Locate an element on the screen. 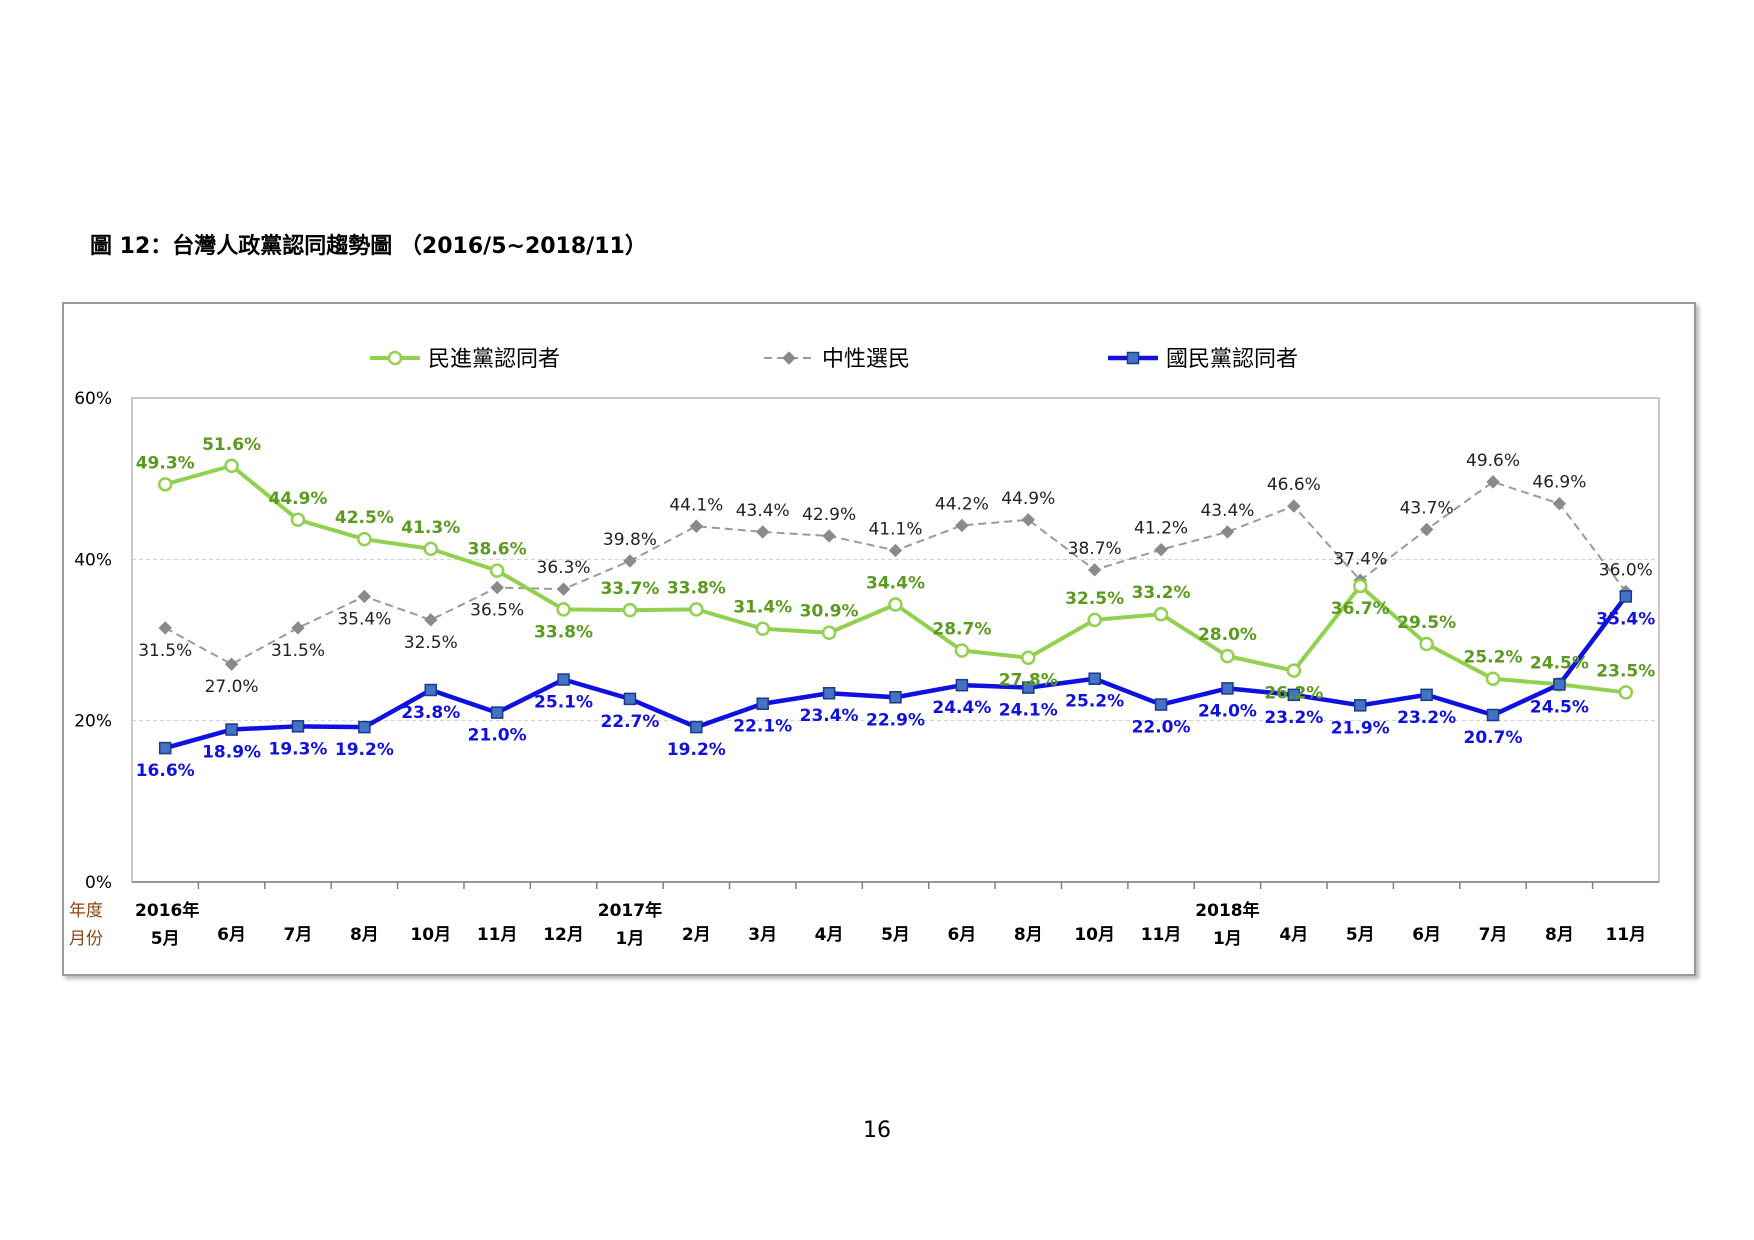 This screenshot has height=1240, width=1754. kmt-data-label: 23.4% is located at coordinates (829, 716).